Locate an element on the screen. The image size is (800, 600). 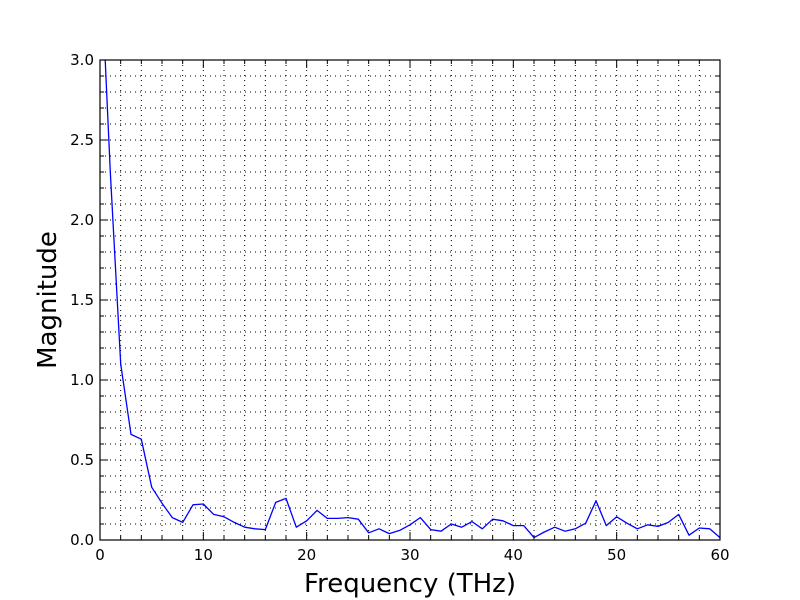
x-tick-label: 20 is located at coordinates (306, 555).